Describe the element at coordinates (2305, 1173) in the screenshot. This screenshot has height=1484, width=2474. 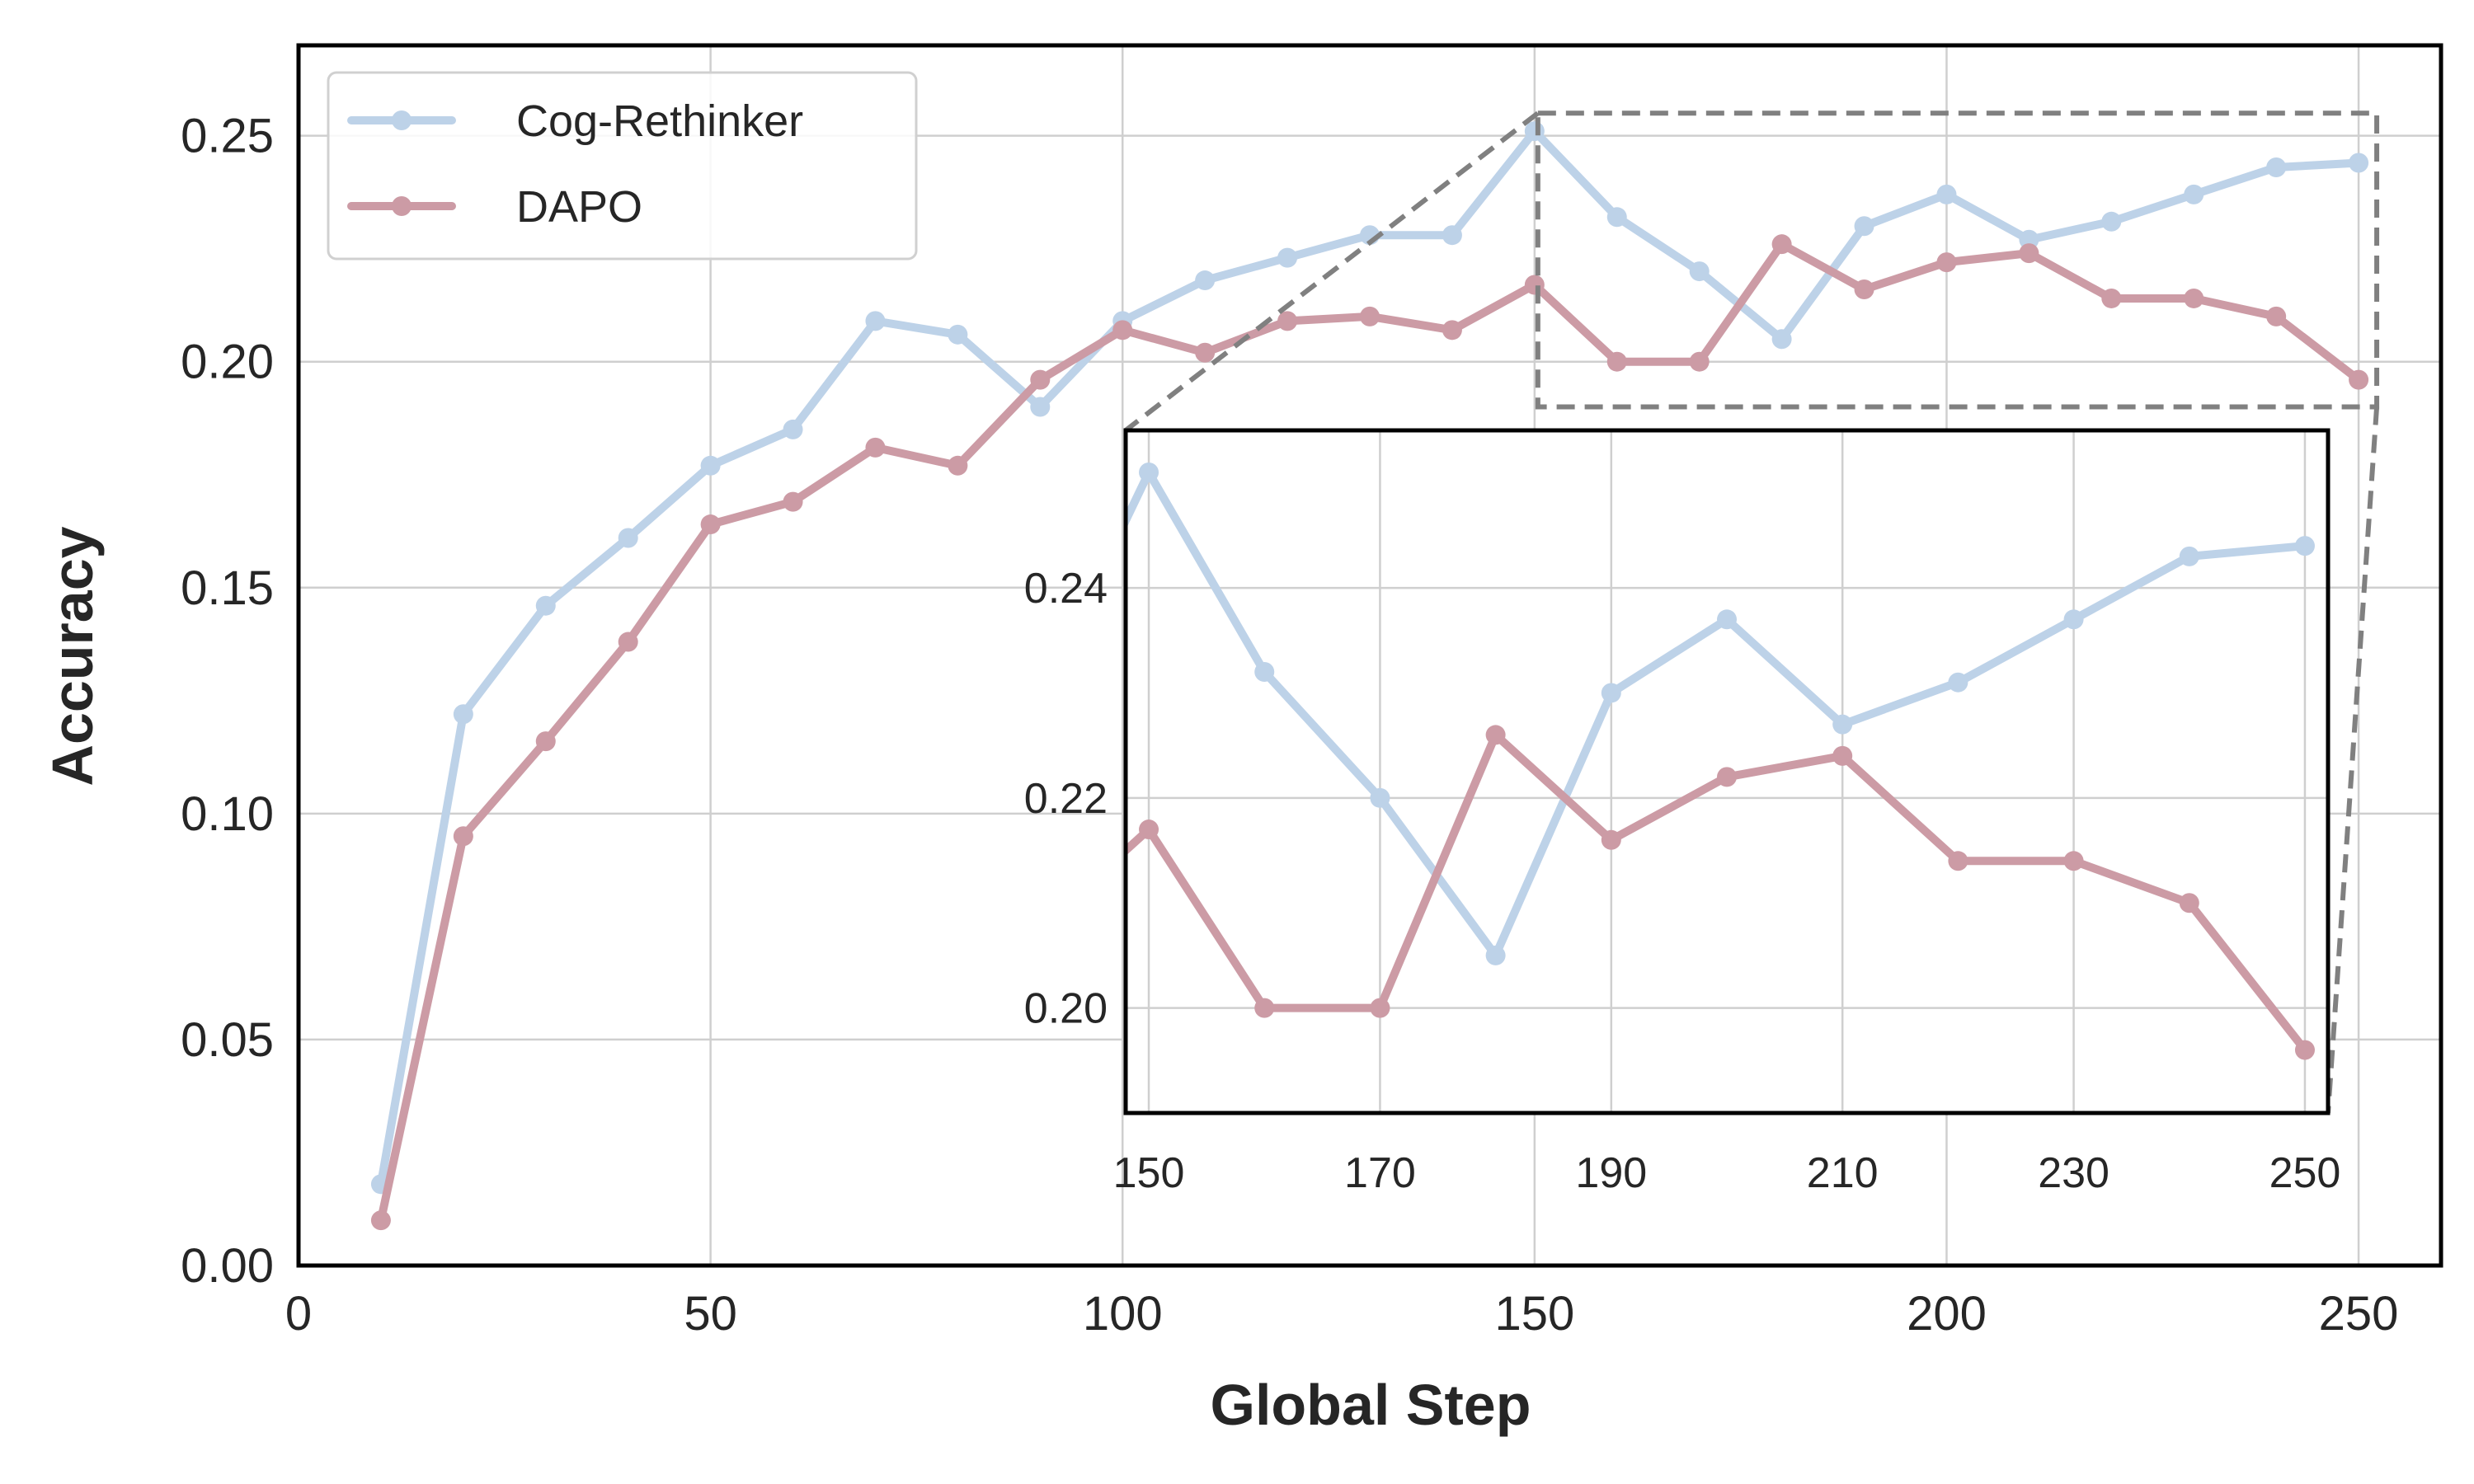
I see `inset-x-tick-label: 250` at that location.